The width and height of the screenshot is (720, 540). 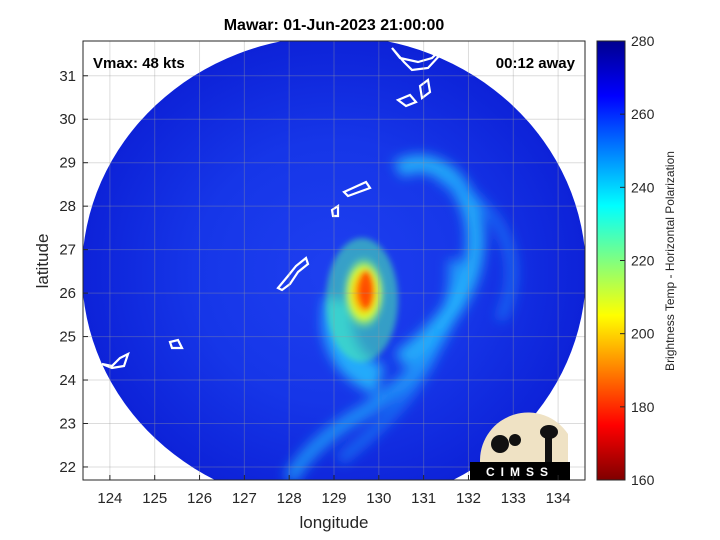 I want to click on outer-rainband-east, so click(x=477, y=249).